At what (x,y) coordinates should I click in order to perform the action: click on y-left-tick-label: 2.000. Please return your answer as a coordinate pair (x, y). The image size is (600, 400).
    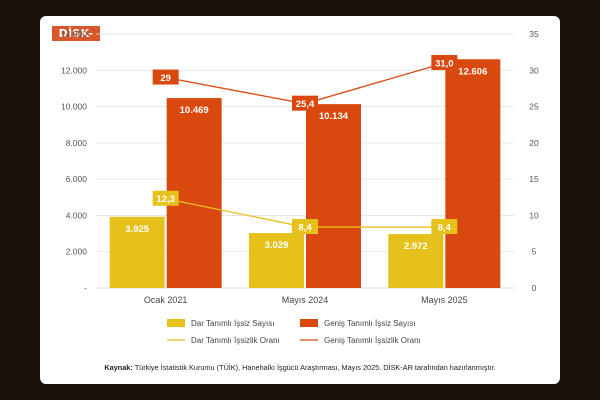
    Looking at the image, I should click on (77, 252).